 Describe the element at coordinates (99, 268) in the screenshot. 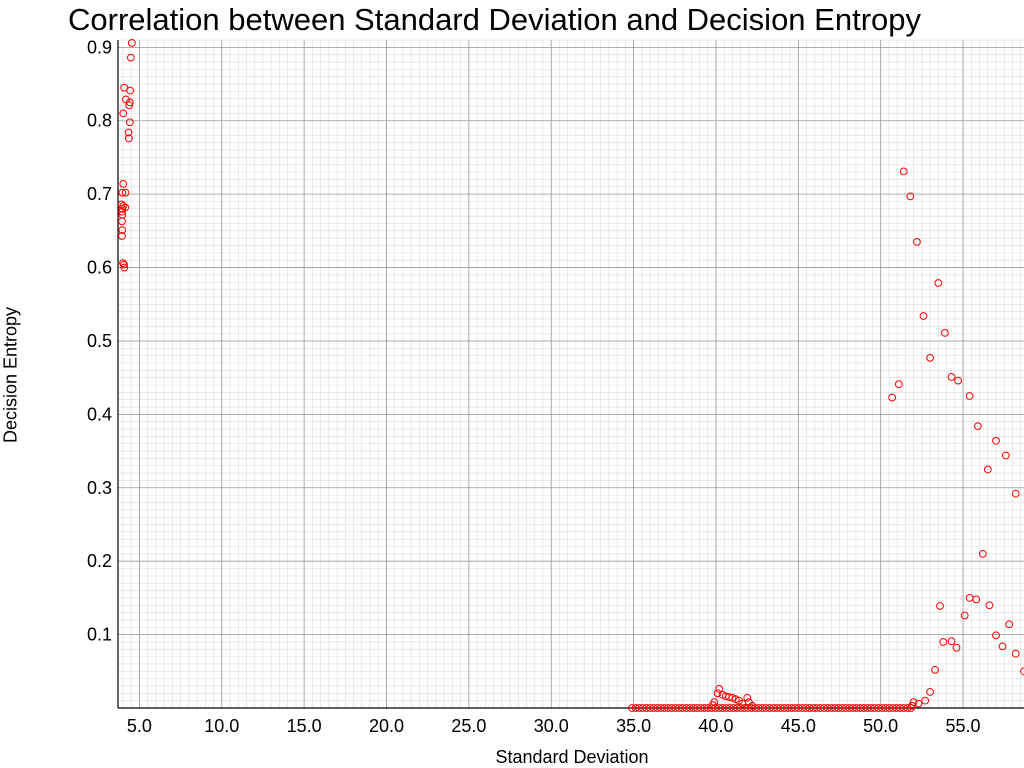

I see `y-tick-label: 0.6` at that location.